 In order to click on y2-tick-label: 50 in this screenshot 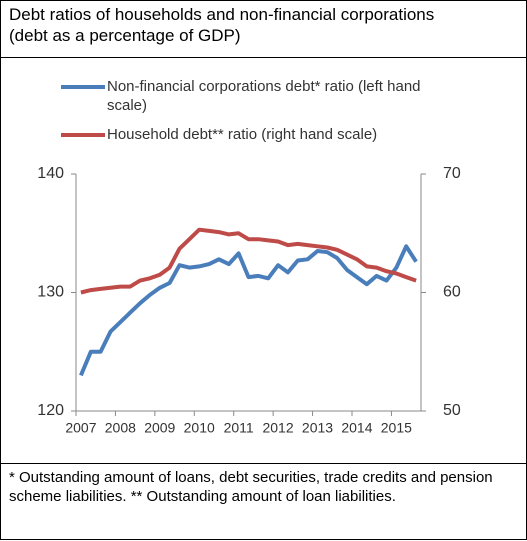, I will do `click(452, 410)`.